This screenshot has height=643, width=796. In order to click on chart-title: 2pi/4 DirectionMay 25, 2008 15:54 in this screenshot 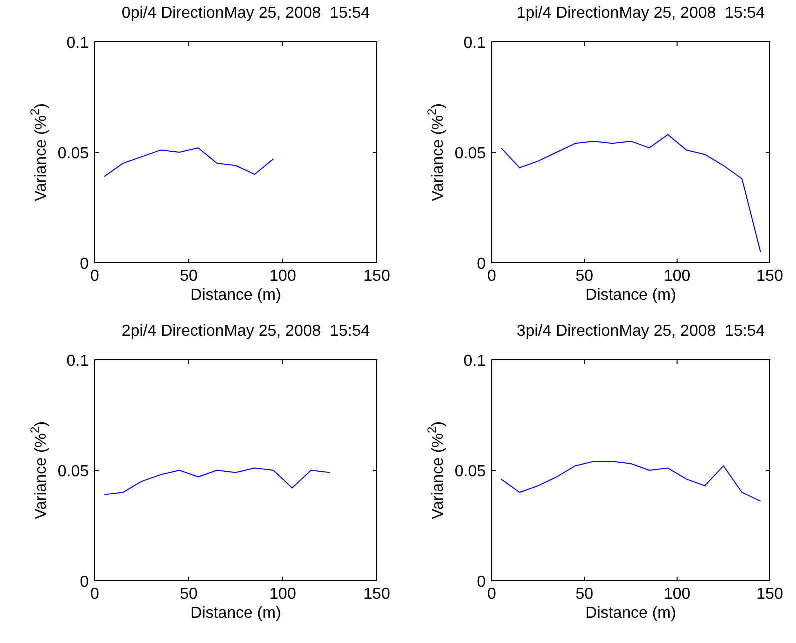, I will do `click(246, 331)`.